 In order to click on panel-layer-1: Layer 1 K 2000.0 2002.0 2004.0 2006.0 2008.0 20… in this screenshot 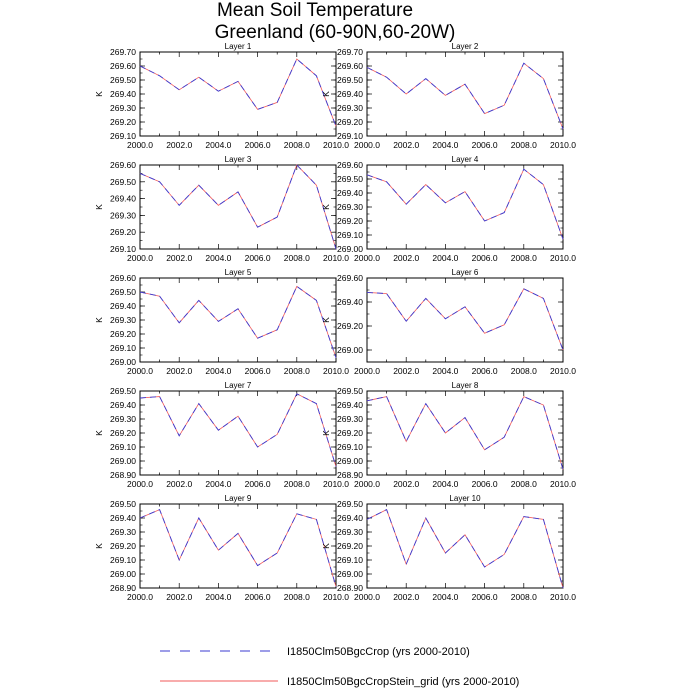, I will do `click(221, 96)`.